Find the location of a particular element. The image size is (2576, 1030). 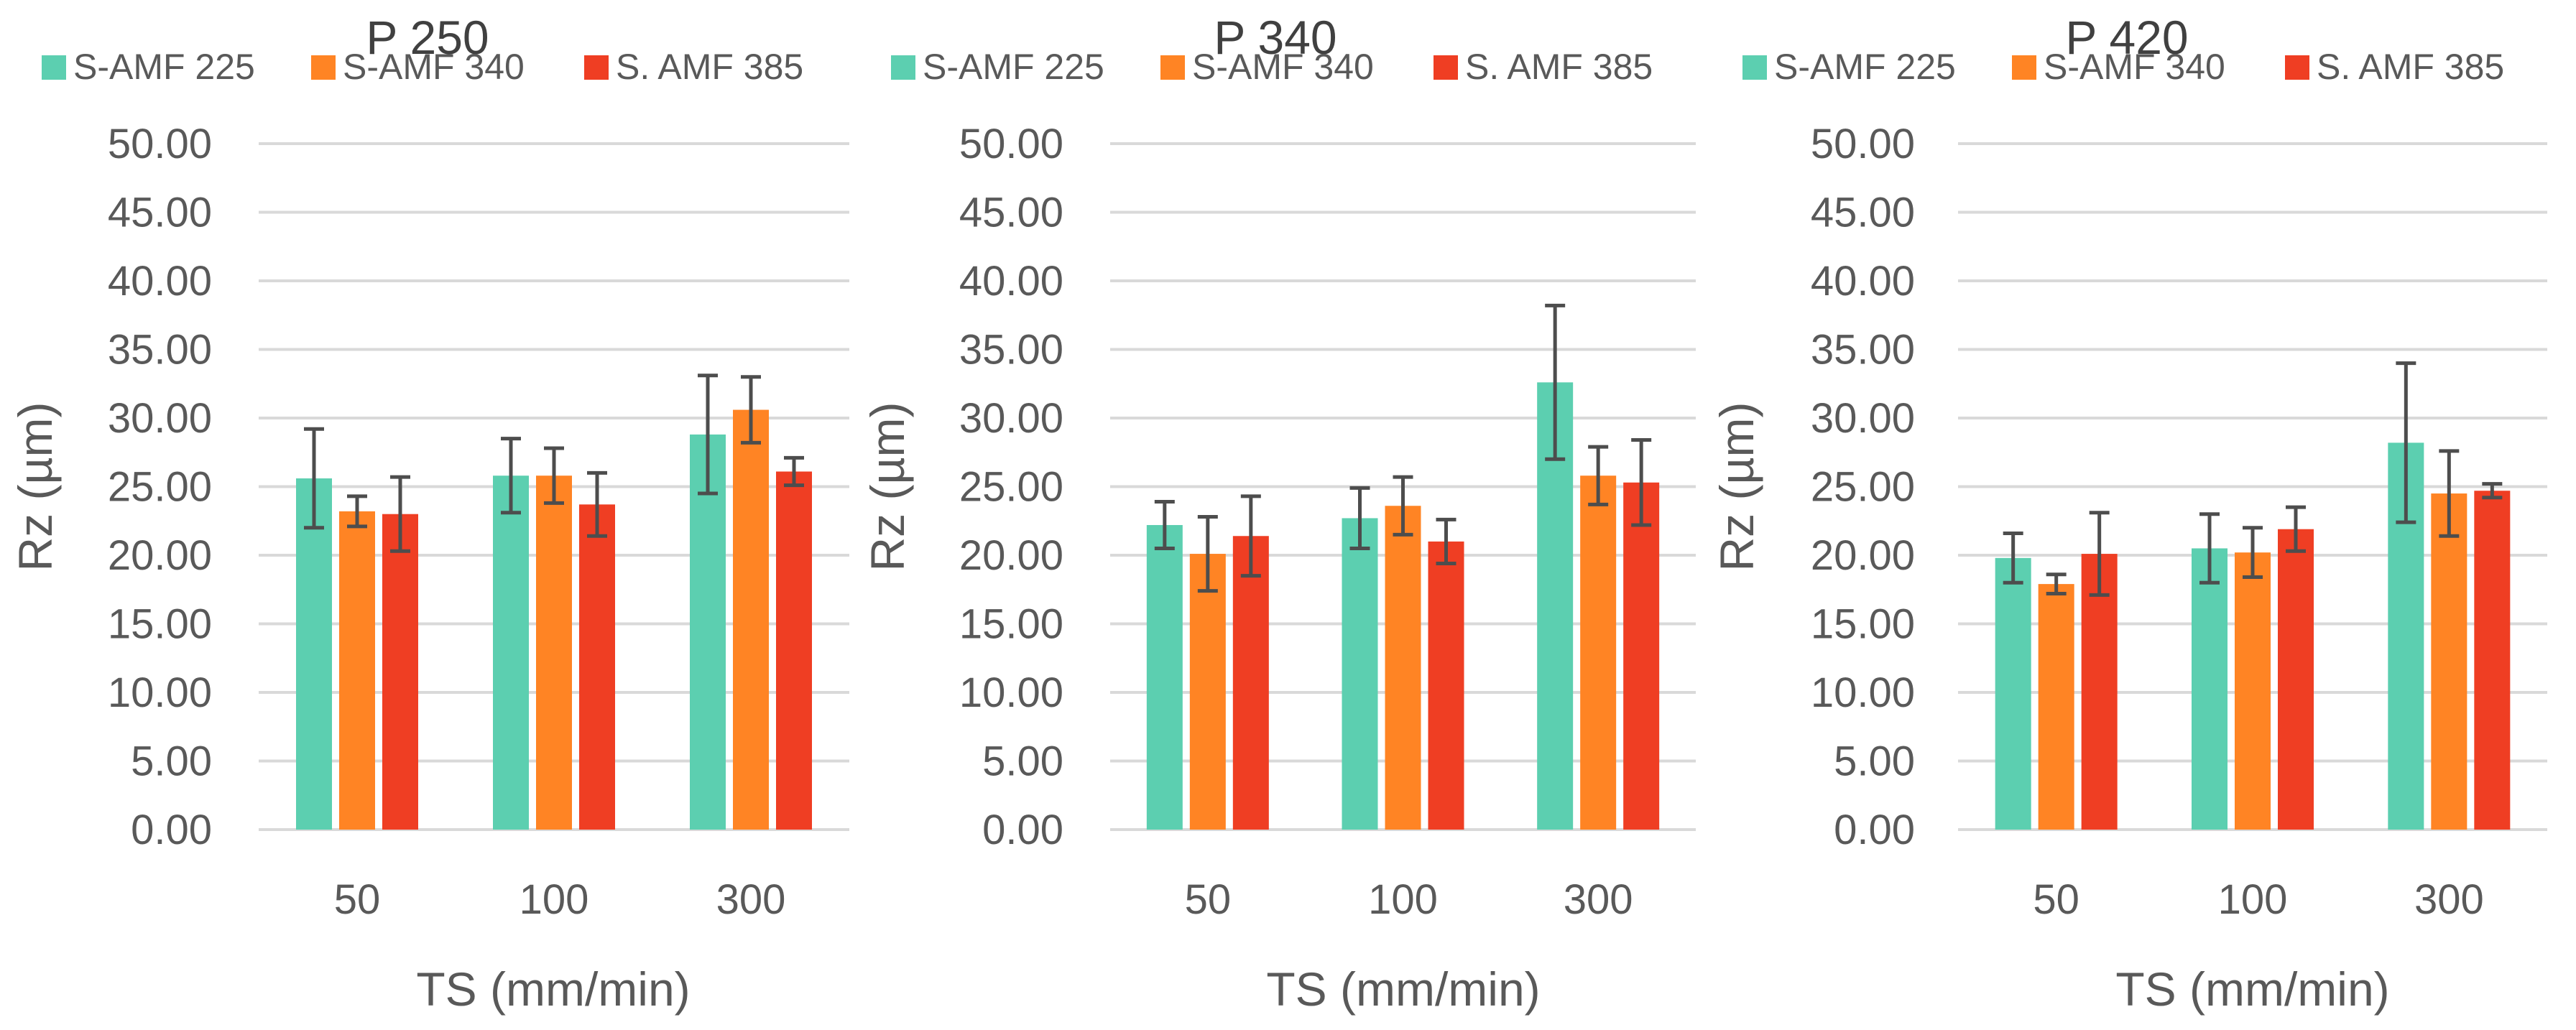

panel-title: P 420 is located at coordinates (2126, 37).